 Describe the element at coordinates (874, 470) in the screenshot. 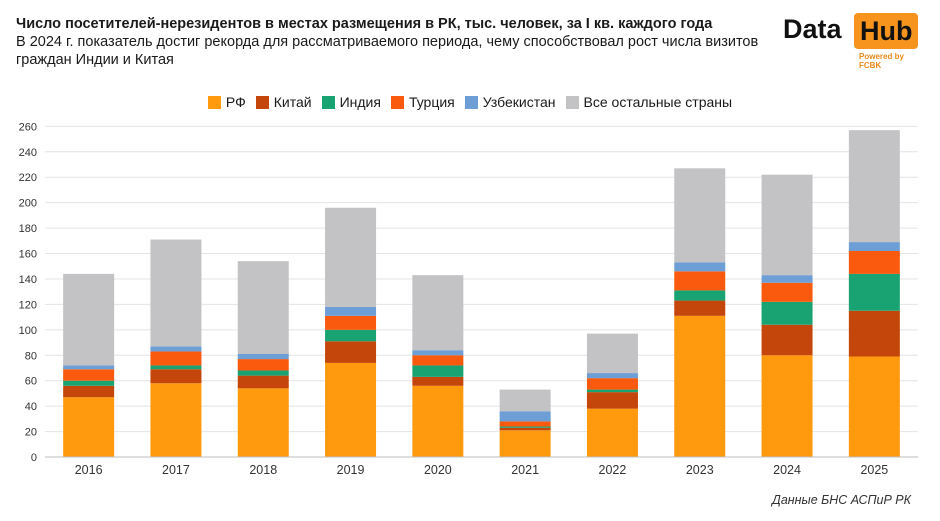

I see `x-tick-label: 2025` at that location.